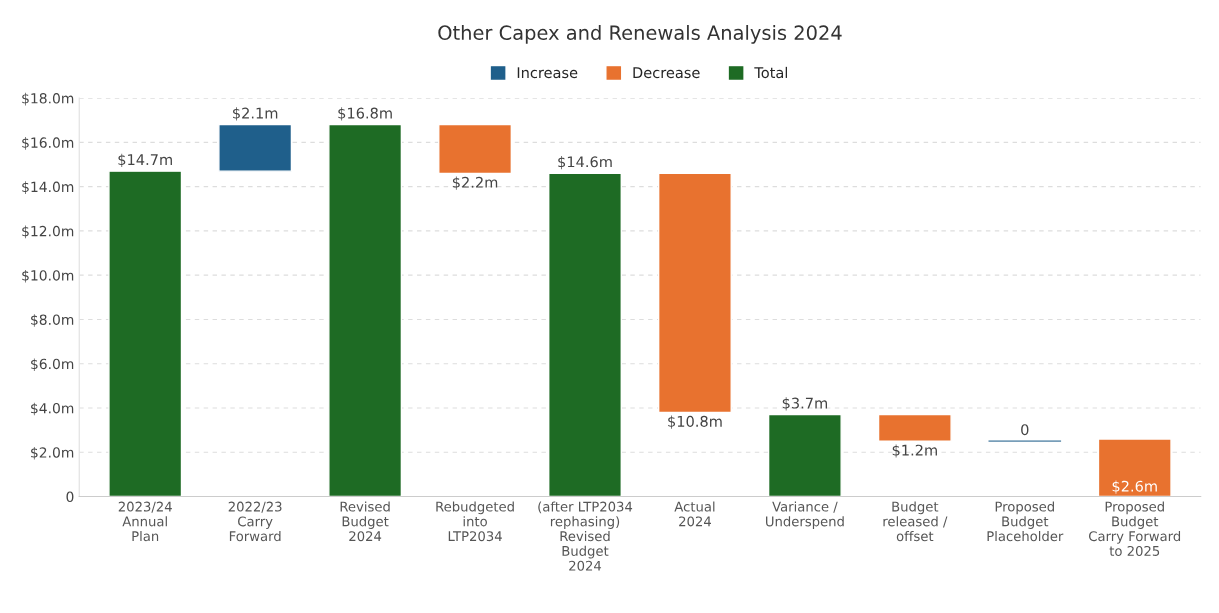  Describe the element at coordinates (48, 99) in the screenshot. I see `y-tick-label: $18.0m` at that location.